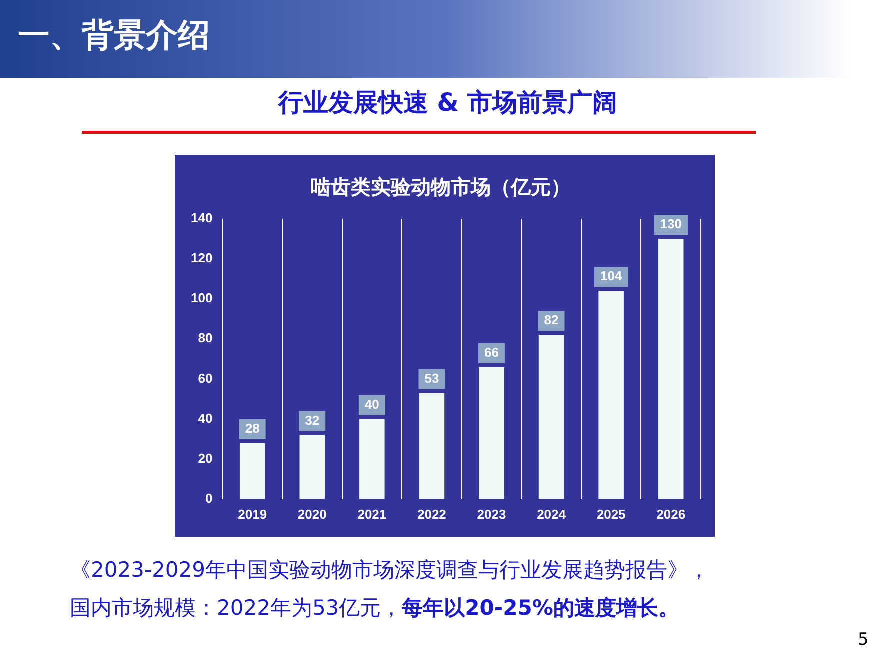 The image size is (896, 672). I want to click on text: 《2023-2029年中国实验动物市场深度调查与行业发展趋势报告》，, so click(390, 570).